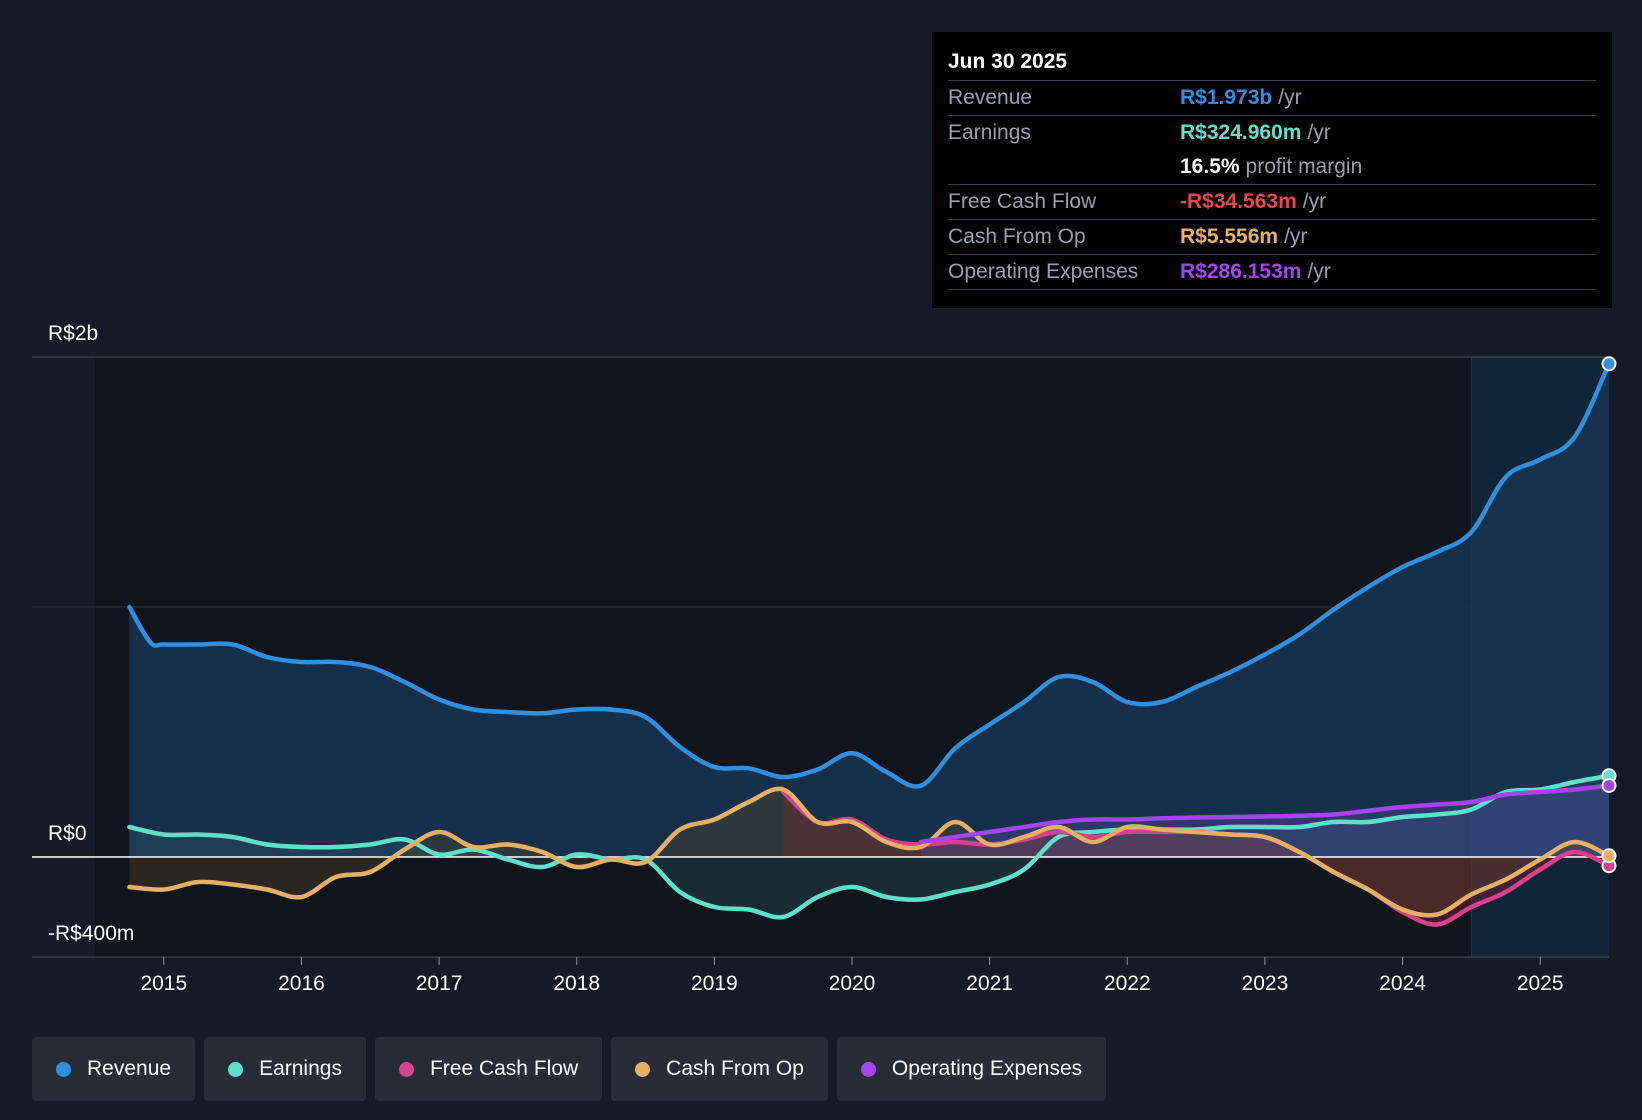  Describe the element at coordinates (987, 1068) in the screenshot. I see `legend-label-operating-expenses: Operating Expenses` at that location.